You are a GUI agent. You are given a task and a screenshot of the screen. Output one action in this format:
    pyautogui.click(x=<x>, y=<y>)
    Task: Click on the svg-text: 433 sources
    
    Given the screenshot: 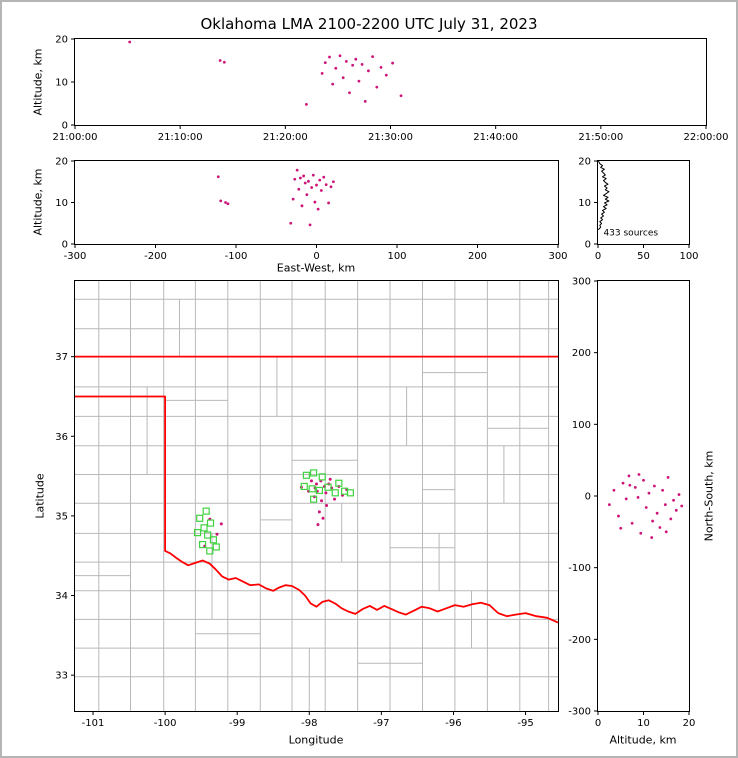 What is the action you would take?
    pyautogui.click(x=630, y=234)
    